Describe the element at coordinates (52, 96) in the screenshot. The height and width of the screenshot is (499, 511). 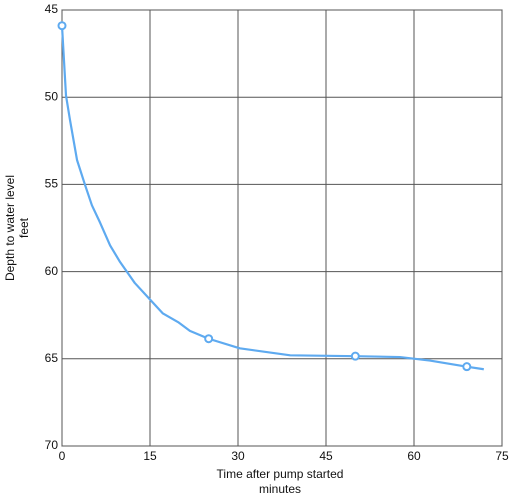
I see `y-tick-label: 50` at that location.